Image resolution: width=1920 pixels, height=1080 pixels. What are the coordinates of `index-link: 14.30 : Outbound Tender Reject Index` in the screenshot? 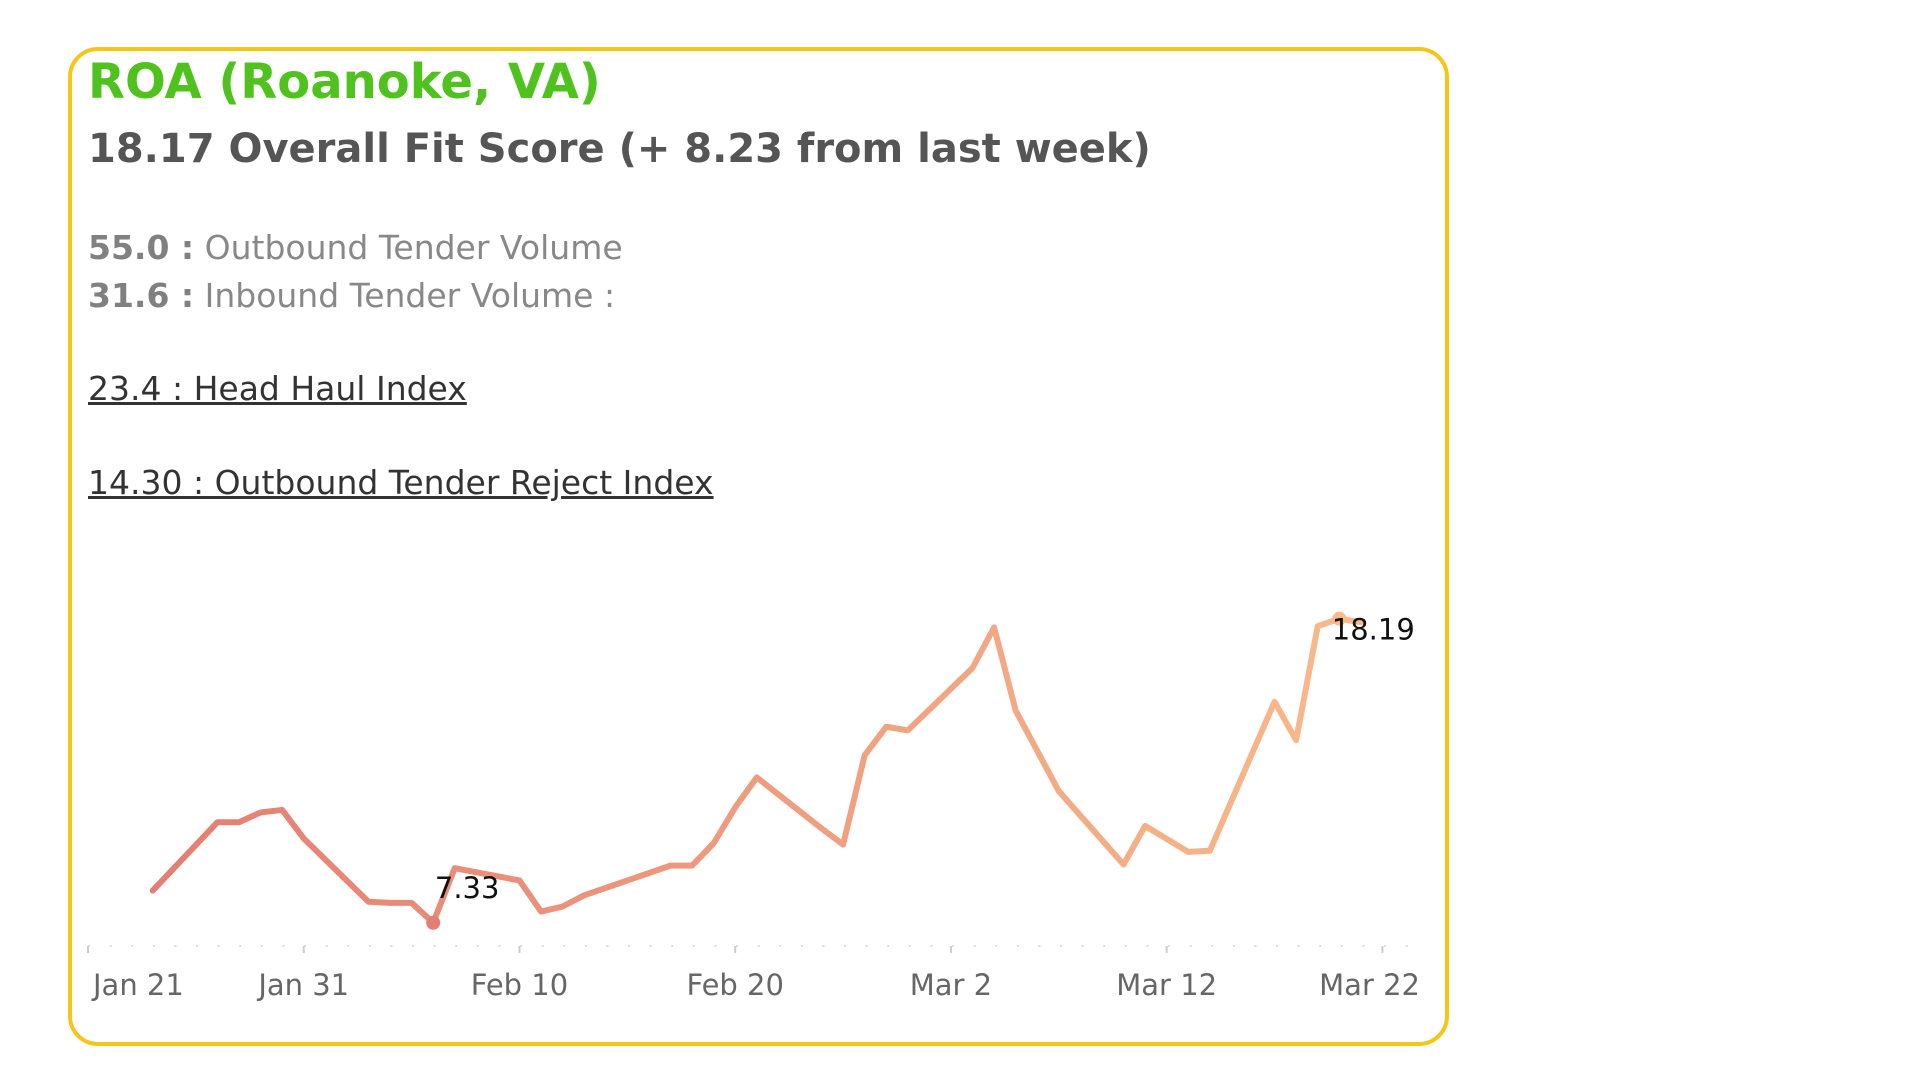 It's located at (401, 482).